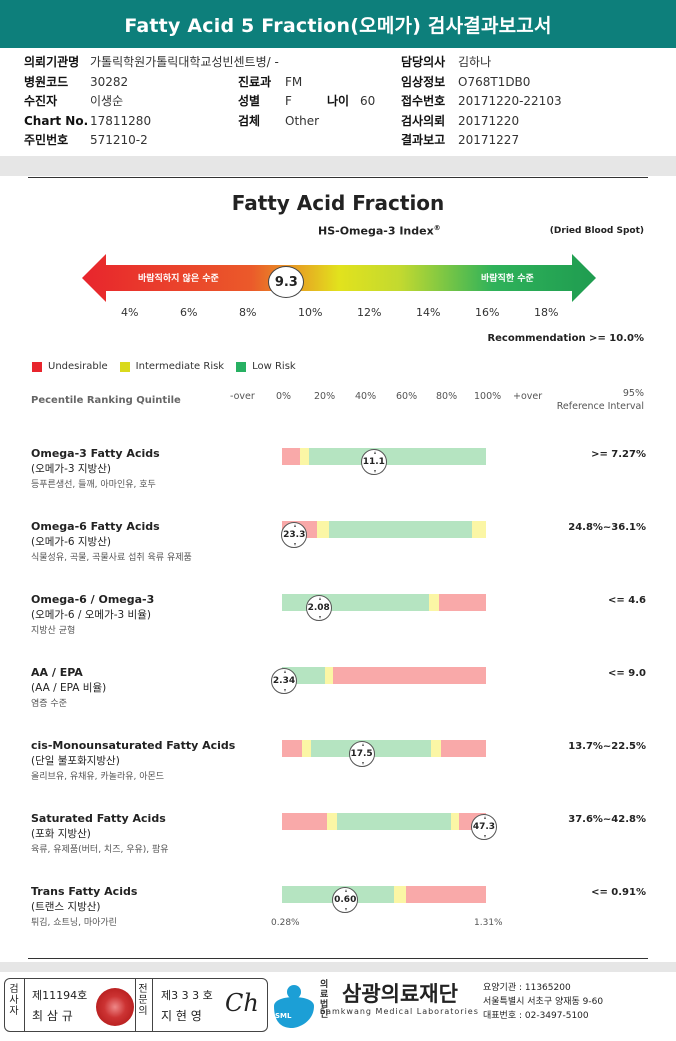  Describe the element at coordinates (119, 140) in the screenshot. I see `resident-no-value: 571210-2` at that location.